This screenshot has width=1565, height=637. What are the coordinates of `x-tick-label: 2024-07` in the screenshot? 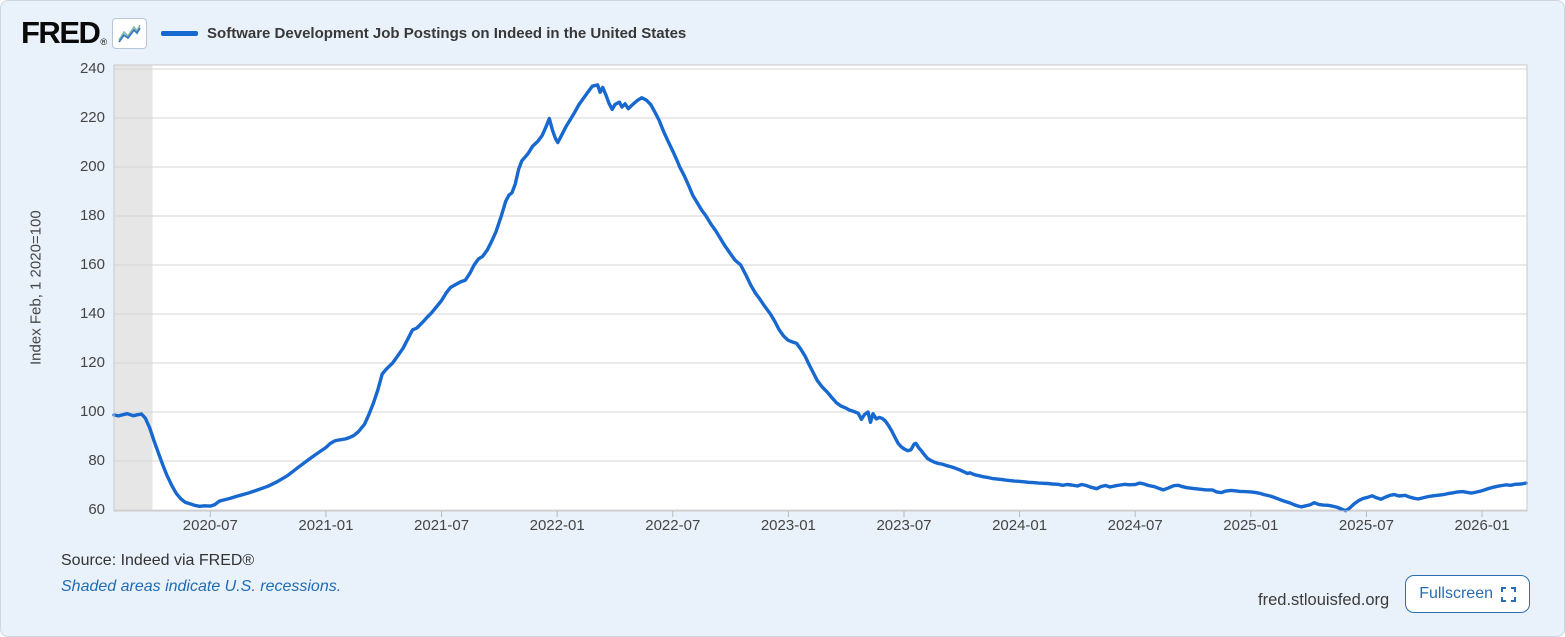 It's located at (1135, 525).